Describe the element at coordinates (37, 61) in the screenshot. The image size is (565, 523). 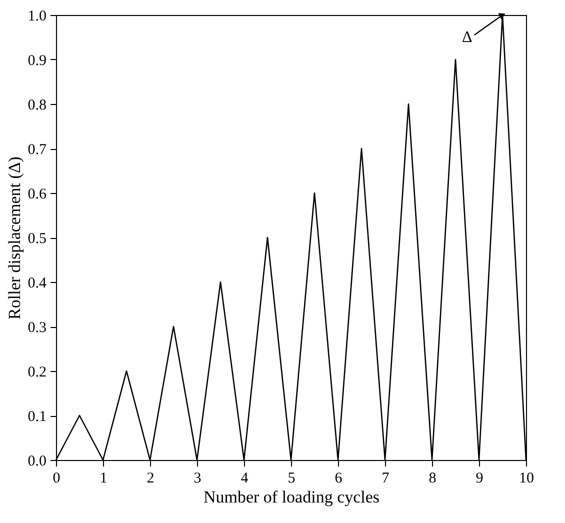
I see `y-tick-label: 0.9` at that location.